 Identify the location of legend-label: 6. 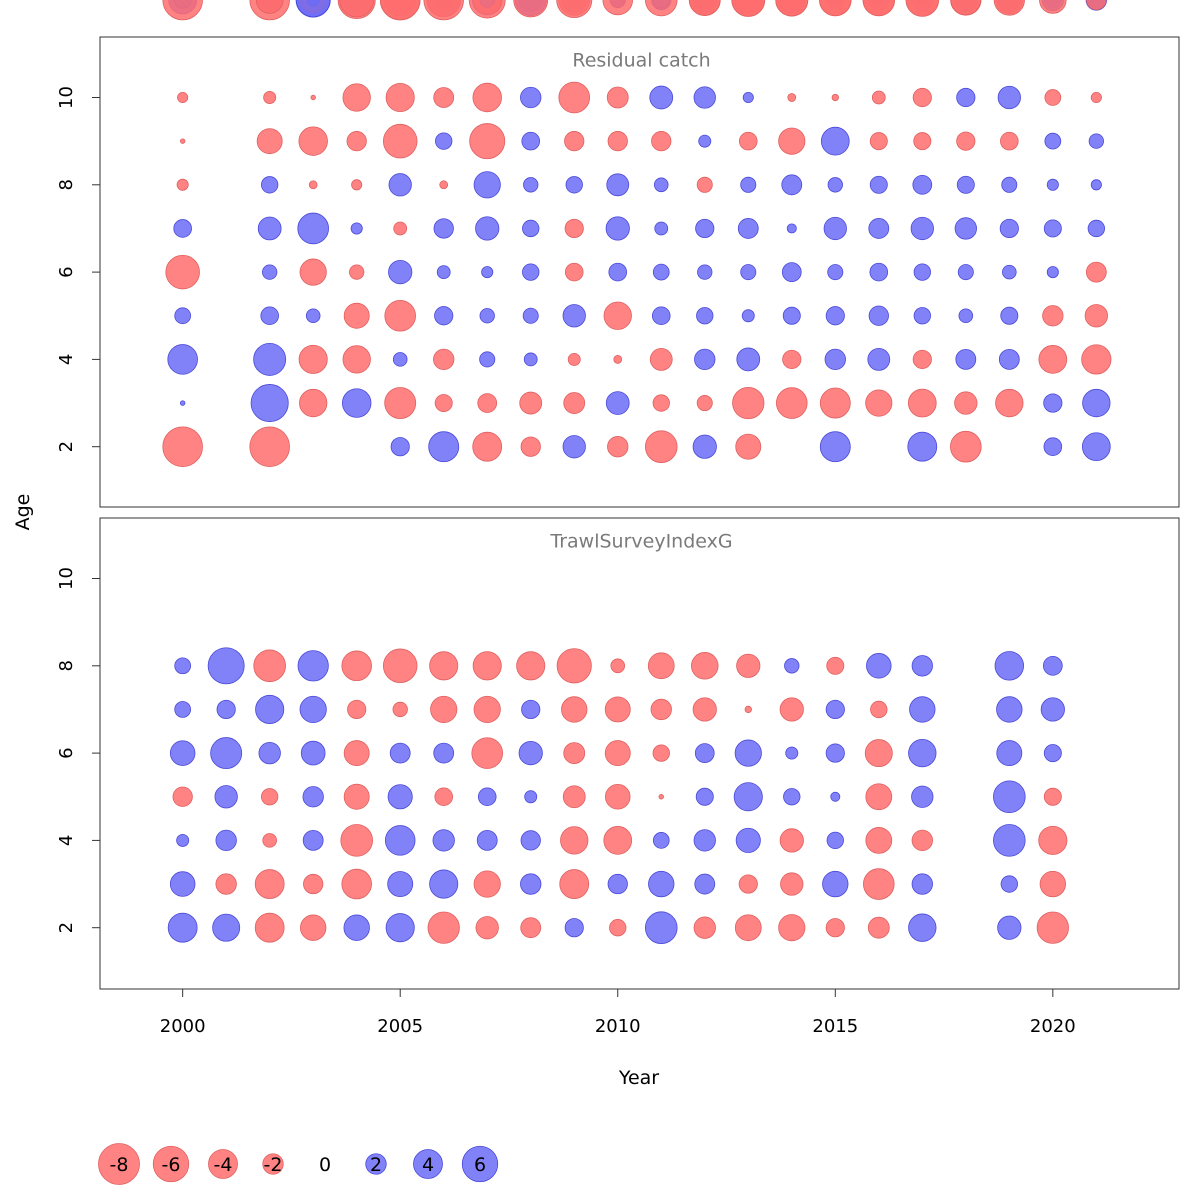
(480, 1165).